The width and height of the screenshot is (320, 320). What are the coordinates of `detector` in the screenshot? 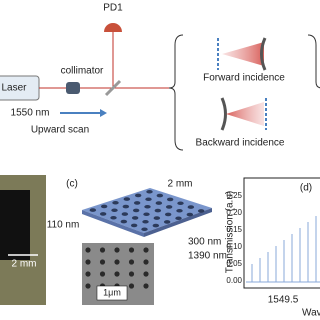 It's located at (113, 27).